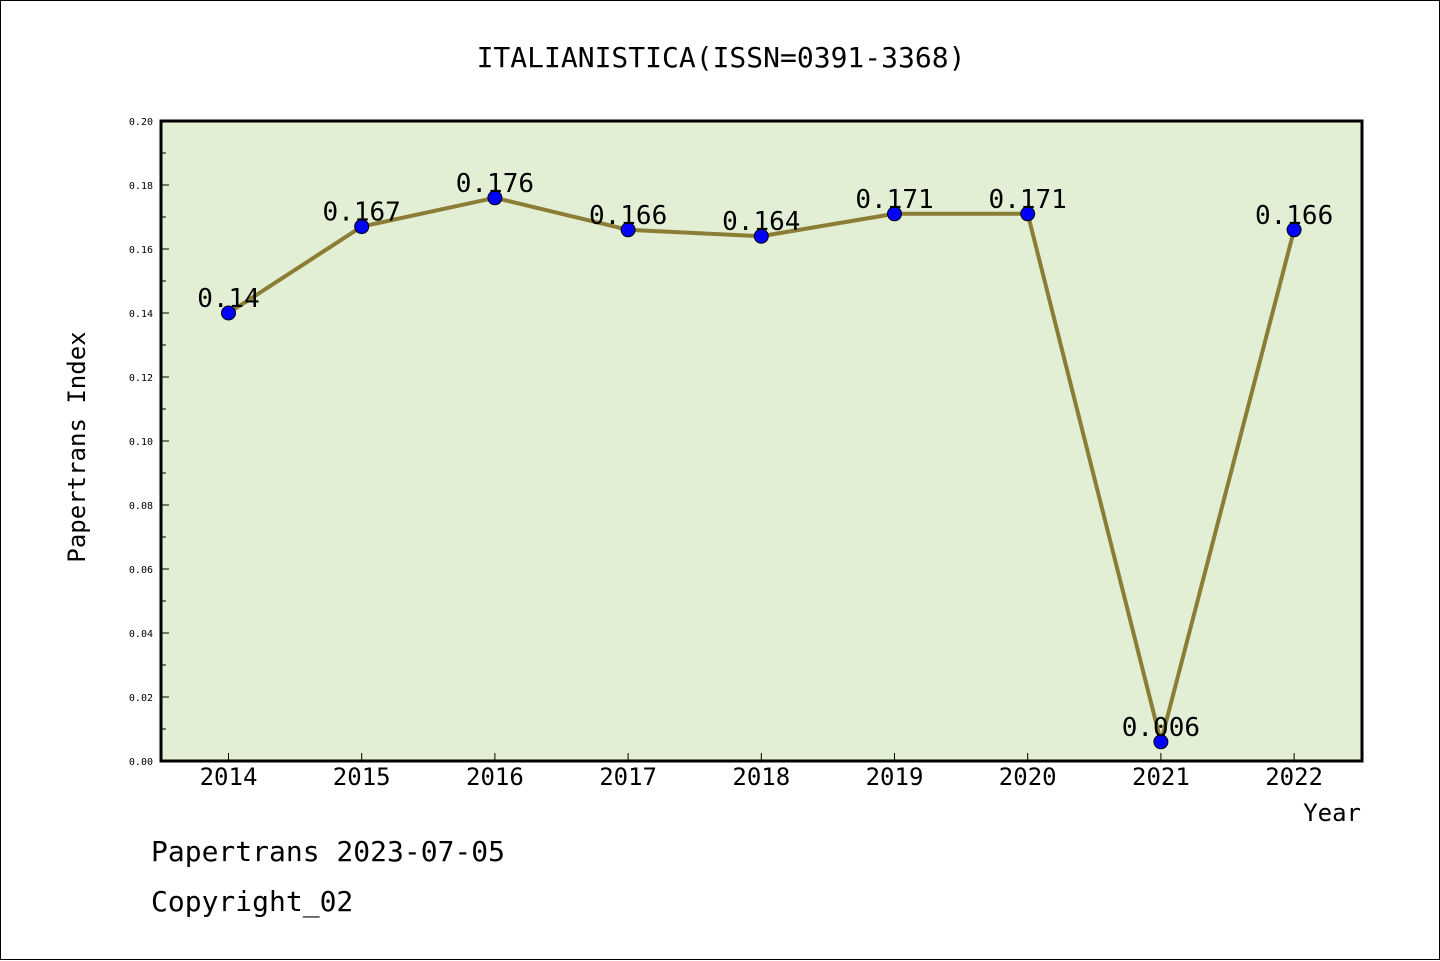  What do you see at coordinates (228, 299) in the screenshot?
I see `data-label: 0.14` at bounding box center [228, 299].